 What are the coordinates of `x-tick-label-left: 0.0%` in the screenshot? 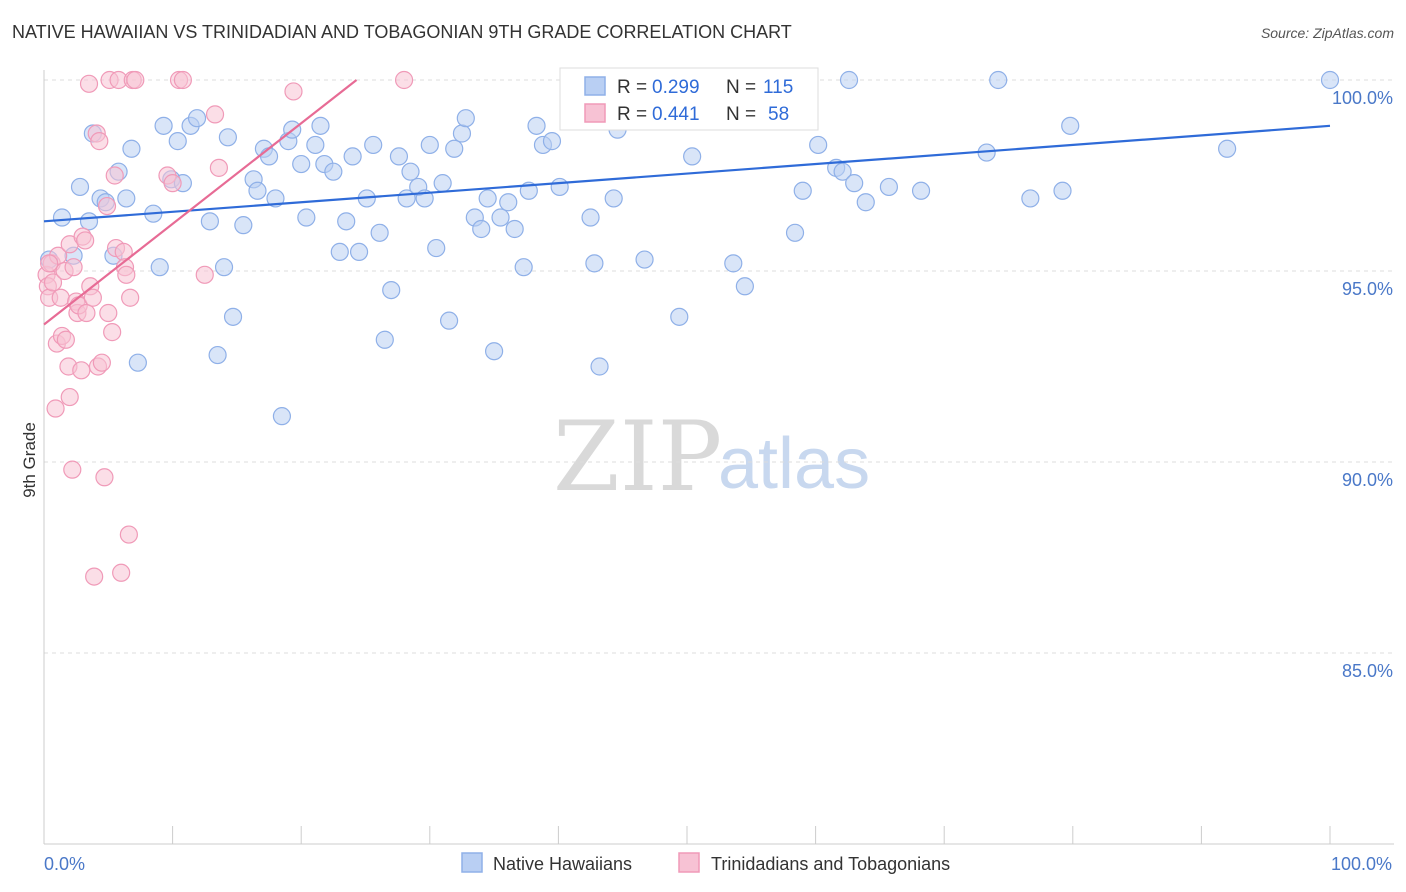 It's located at (64, 864).